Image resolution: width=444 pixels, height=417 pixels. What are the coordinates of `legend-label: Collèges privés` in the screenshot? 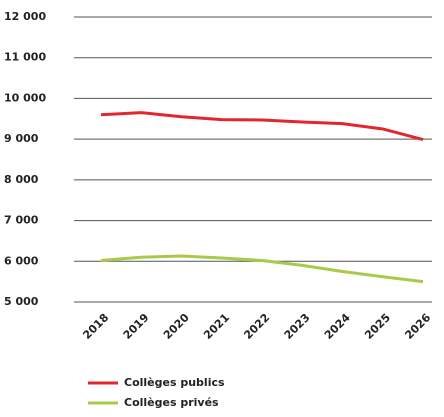 It's located at (171, 402).